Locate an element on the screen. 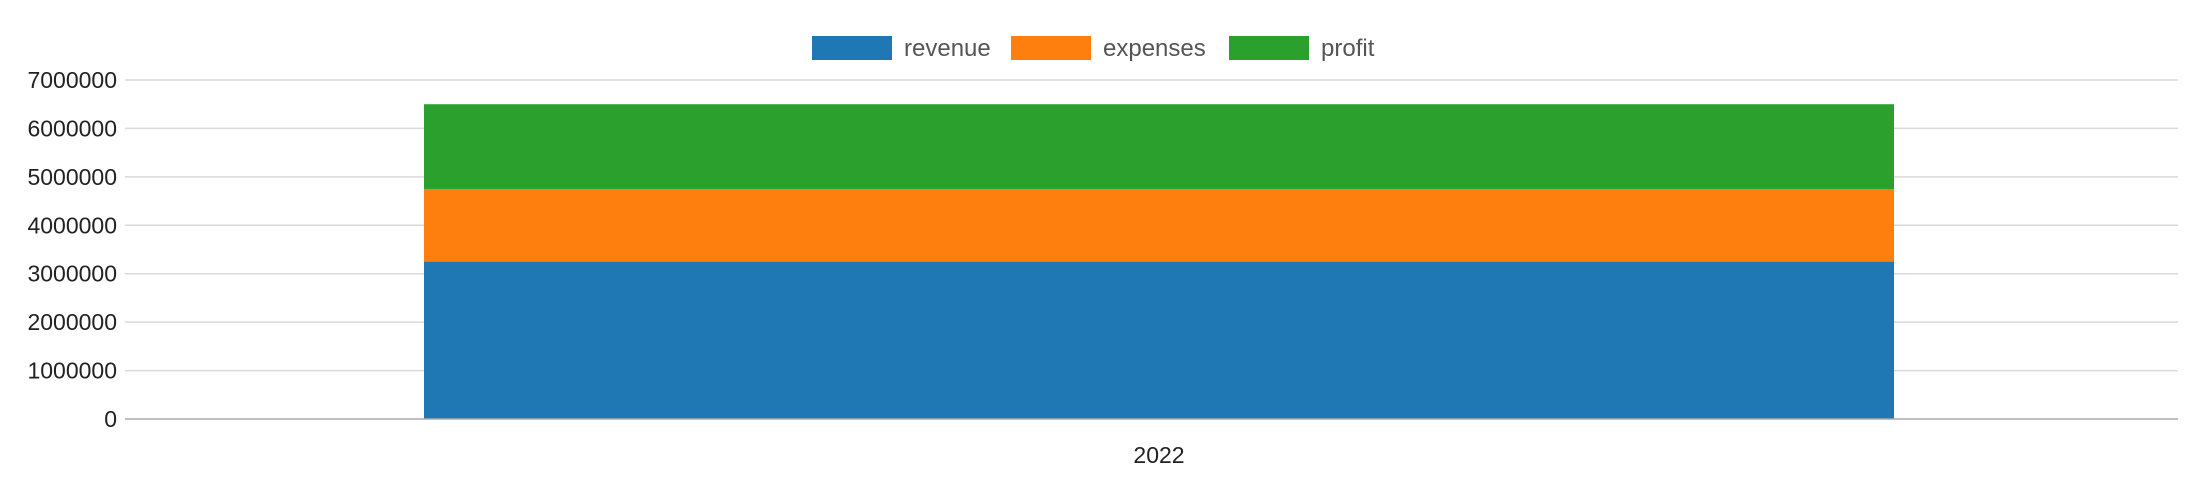 The image size is (2190, 497). y-tick-label: 3000000 is located at coordinates (72, 274).